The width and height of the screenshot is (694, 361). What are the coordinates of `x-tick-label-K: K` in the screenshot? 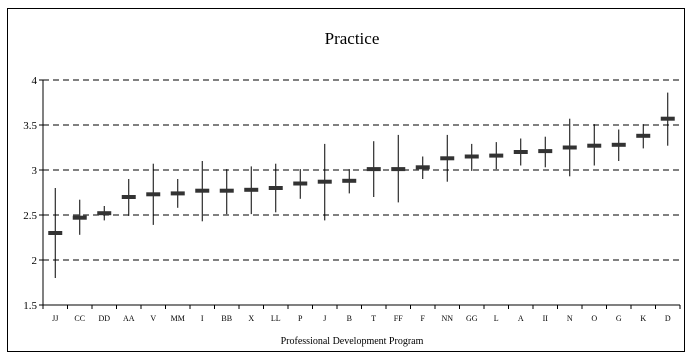 It's located at (643, 318).